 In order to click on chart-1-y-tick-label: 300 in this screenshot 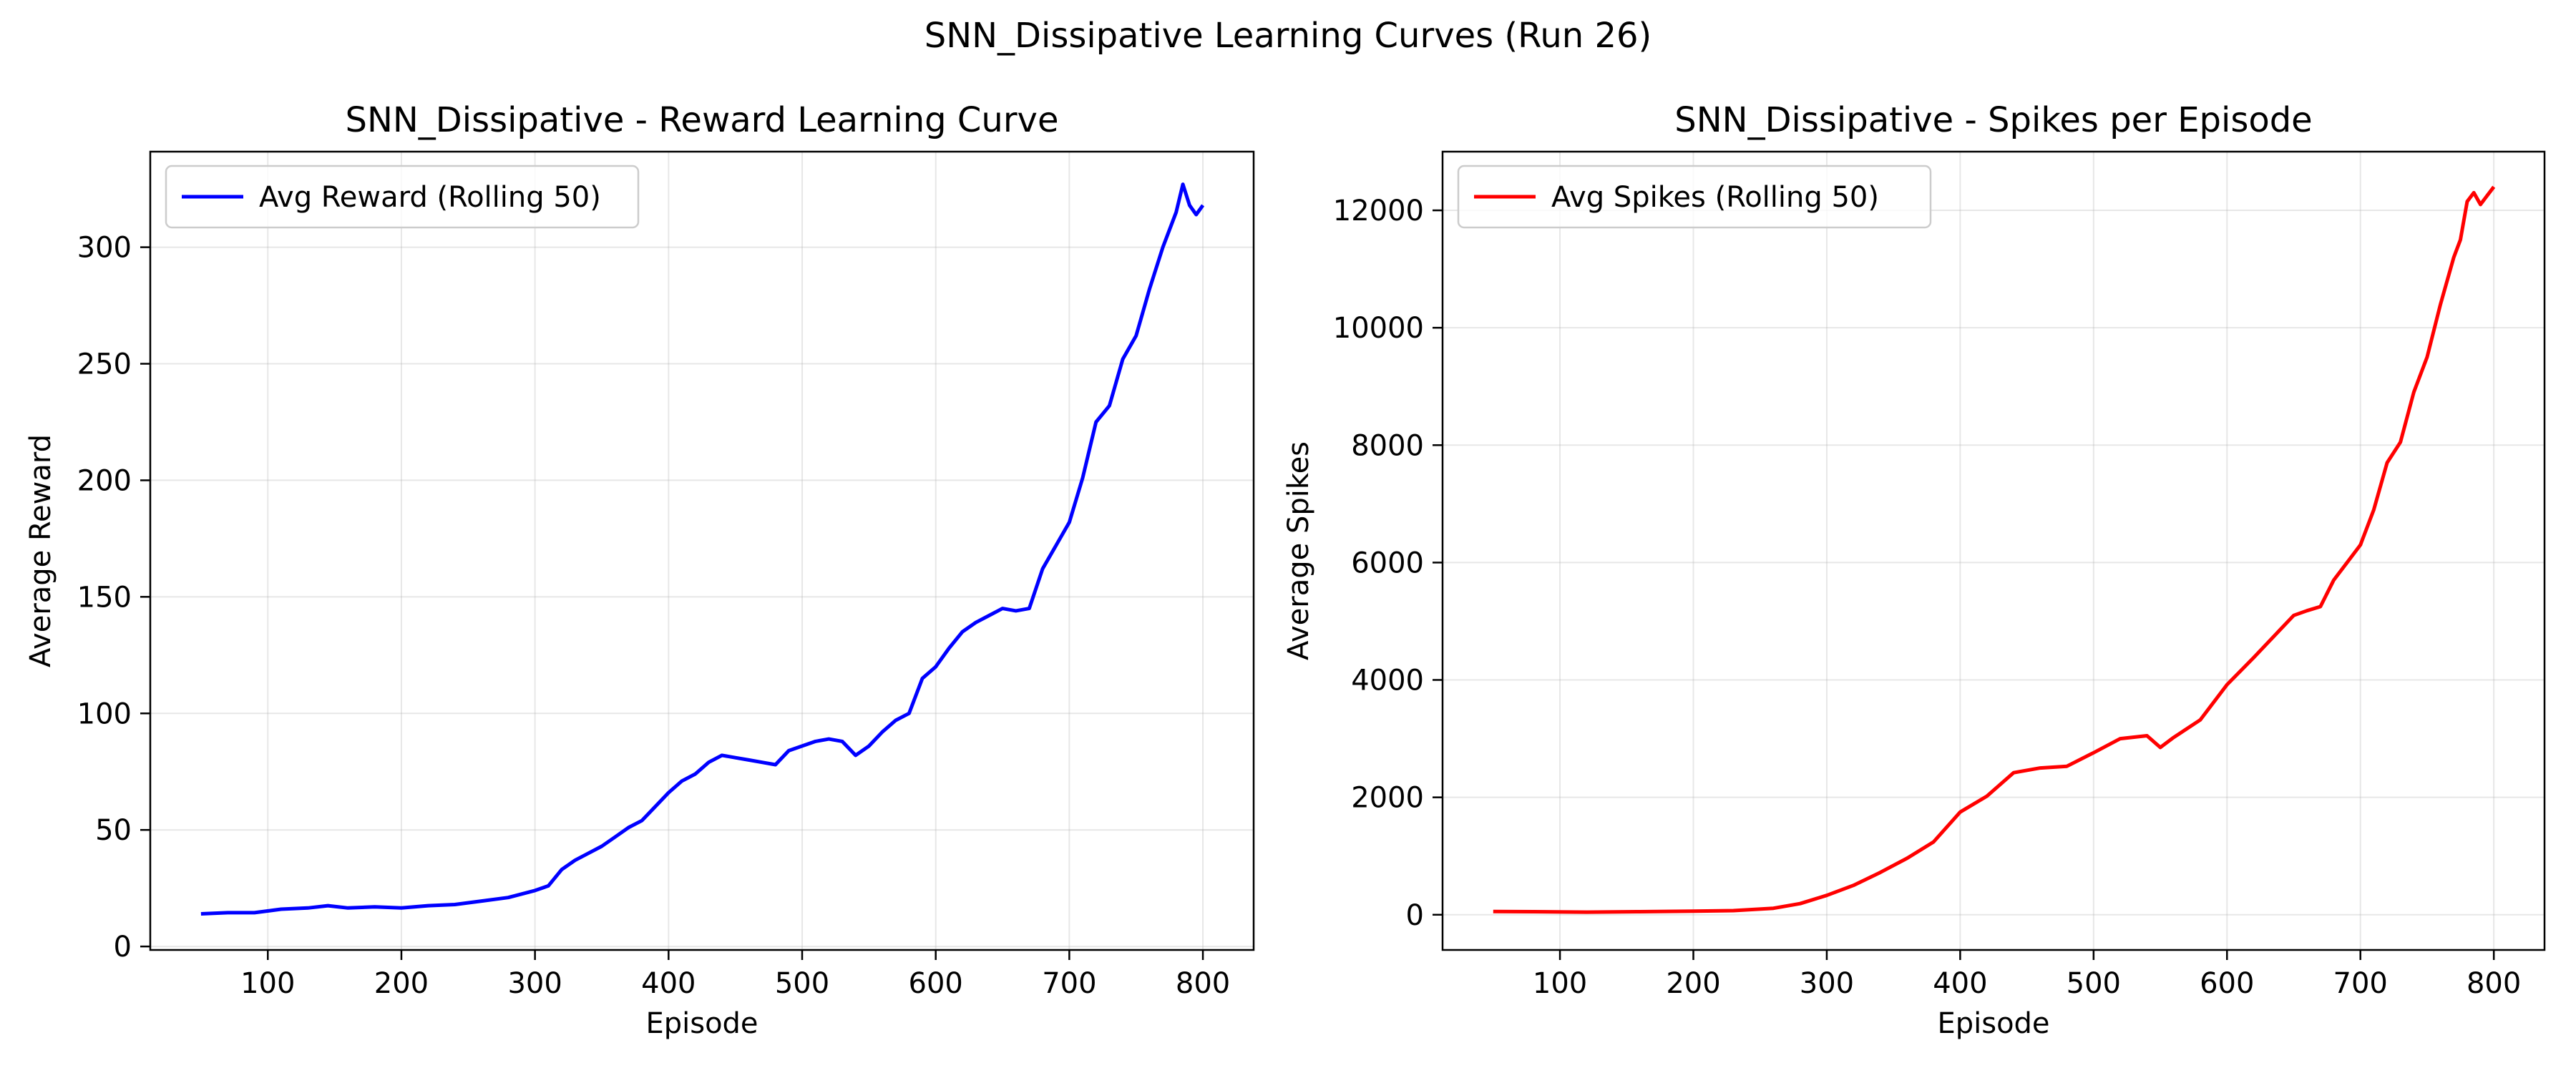, I will do `click(104, 249)`.